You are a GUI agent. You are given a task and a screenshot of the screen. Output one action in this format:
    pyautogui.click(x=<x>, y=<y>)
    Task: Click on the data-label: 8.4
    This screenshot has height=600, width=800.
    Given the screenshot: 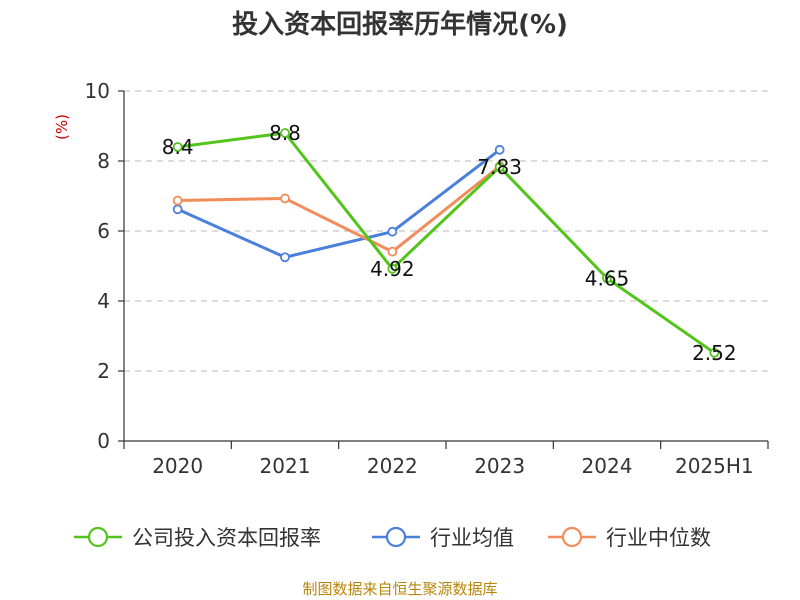 What is the action you would take?
    pyautogui.click(x=178, y=147)
    